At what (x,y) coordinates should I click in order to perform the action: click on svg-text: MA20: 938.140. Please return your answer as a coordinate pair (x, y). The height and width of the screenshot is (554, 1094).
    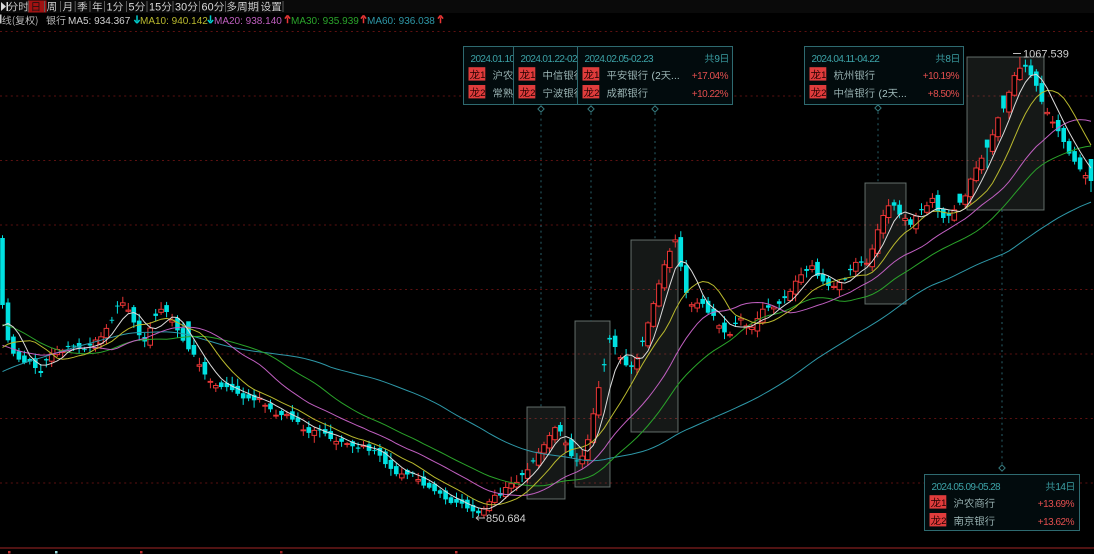
    Looking at the image, I should click on (248, 21).